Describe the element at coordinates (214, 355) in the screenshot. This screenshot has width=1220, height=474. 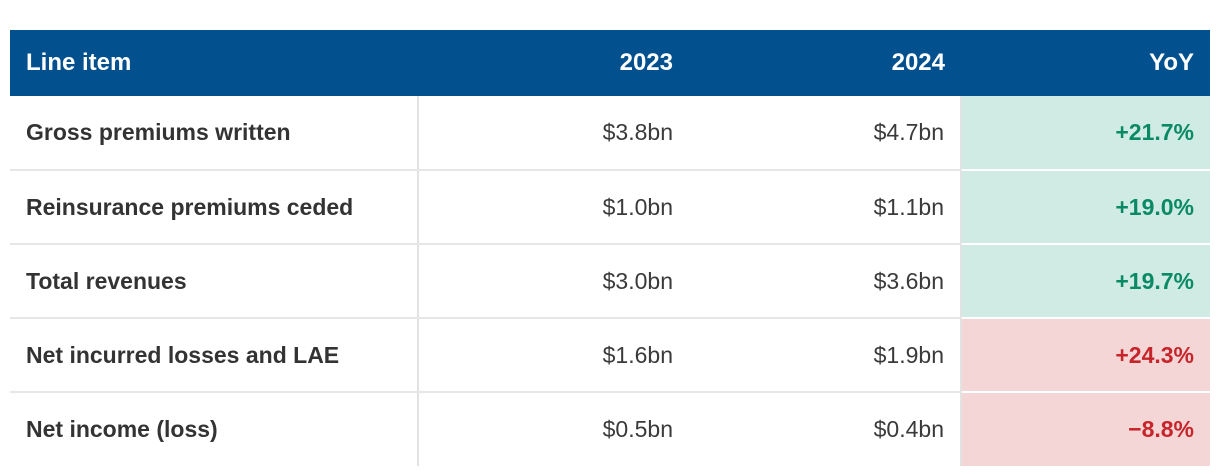
I see `line-item-cell: Net incurred losses and LAE` at that location.